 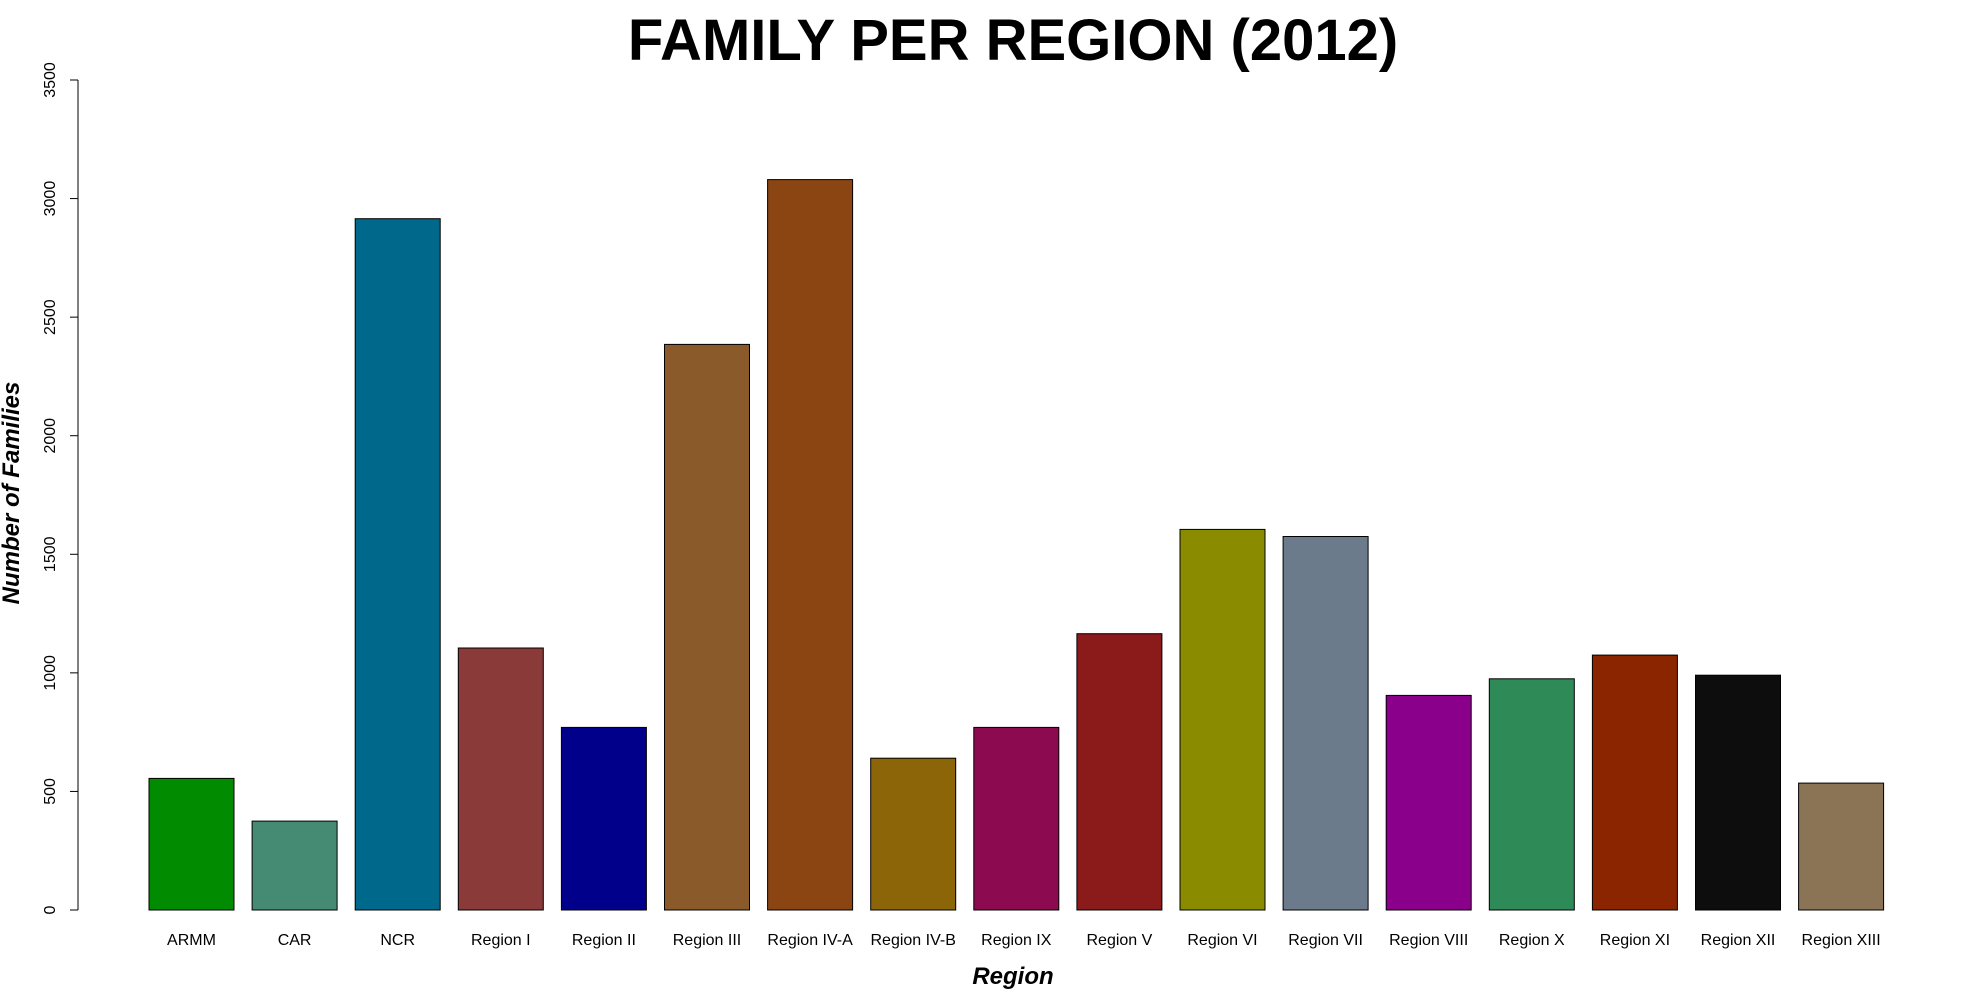 What do you see at coordinates (50, 199) in the screenshot?
I see `y-tick-label: 3000` at bounding box center [50, 199].